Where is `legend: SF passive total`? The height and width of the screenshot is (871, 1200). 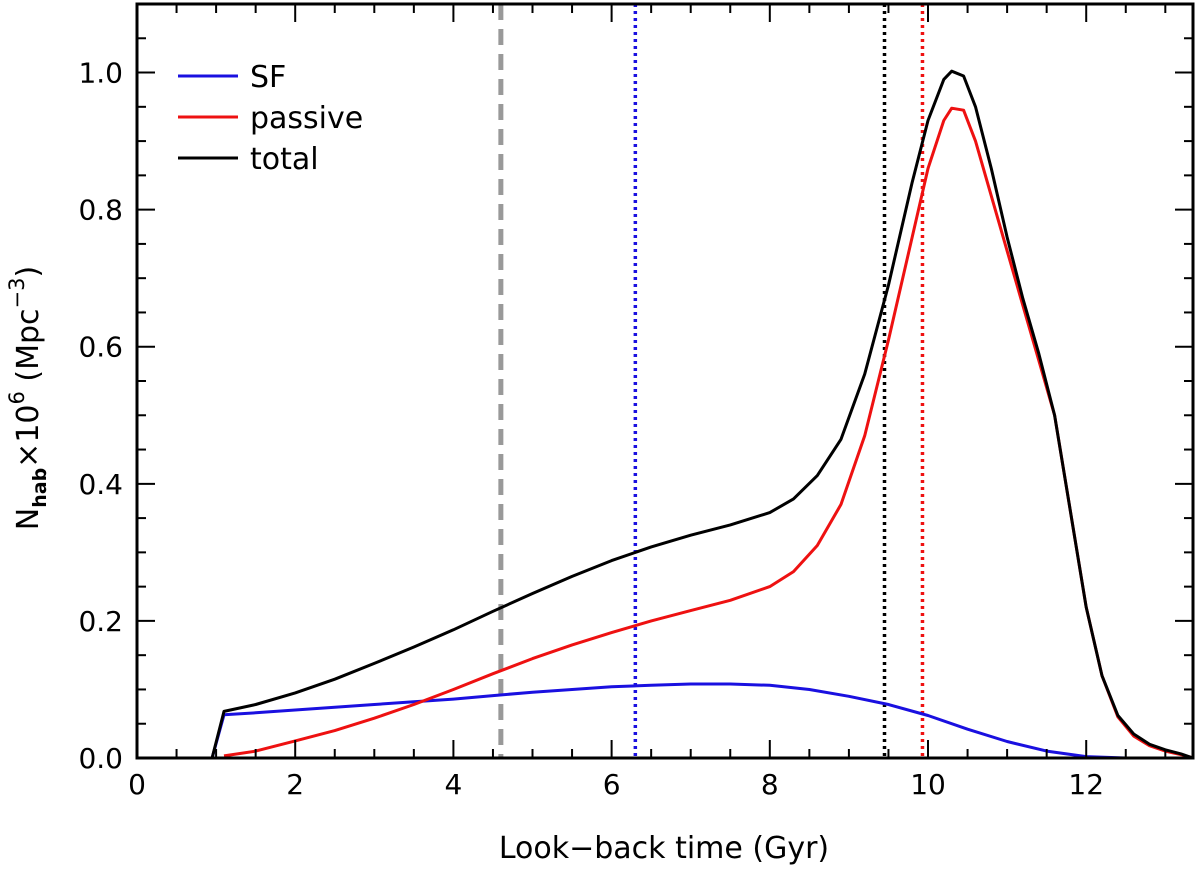 legend: SF passive total is located at coordinates (270, 118).